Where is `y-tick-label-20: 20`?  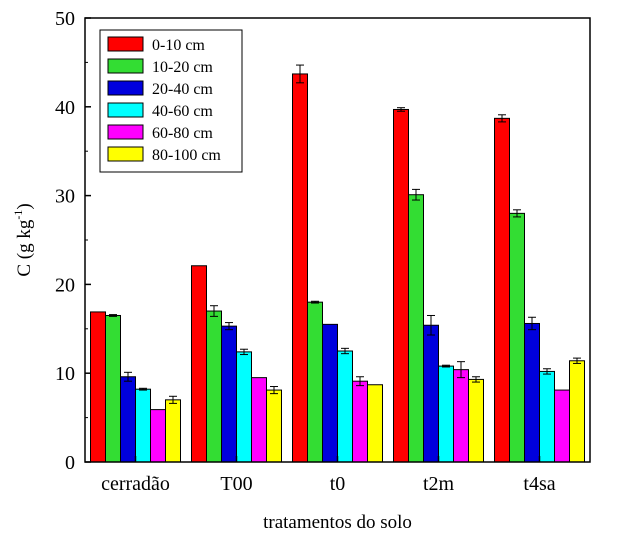 y-tick-label-20: 20 is located at coordinates (65, 285).